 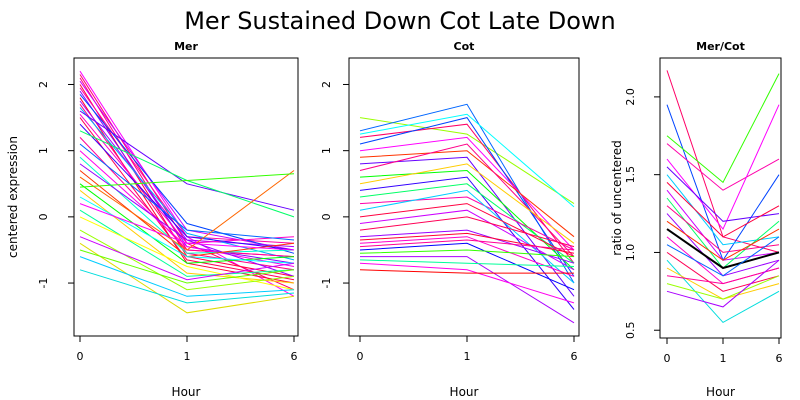 What do you see at coordinates (630, 97) in the screenshot?
I see `y-tick-label: 2.0` at bounding box center [630, 97].